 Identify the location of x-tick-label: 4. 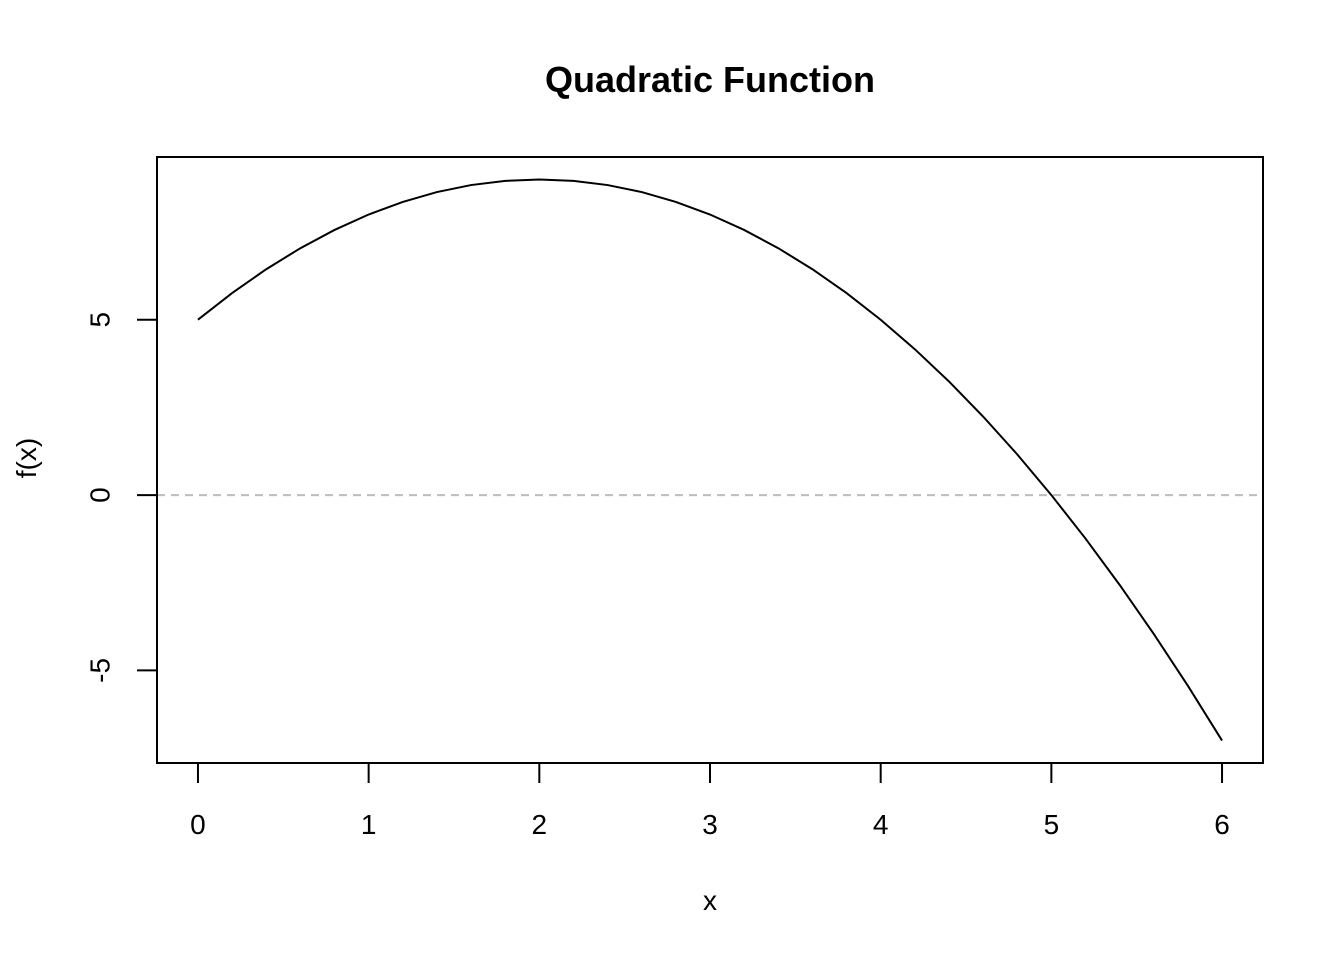
(881, 824).